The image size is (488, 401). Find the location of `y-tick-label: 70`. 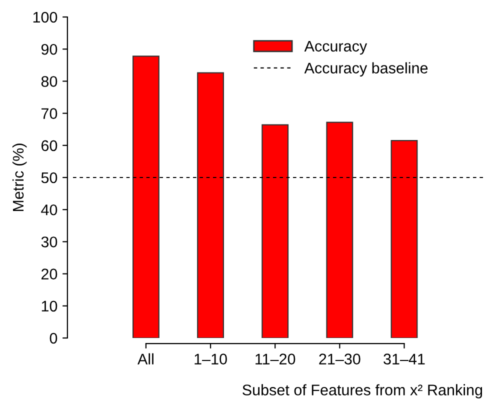

y-tick-label: 70 is located at coordinates (50, 113).